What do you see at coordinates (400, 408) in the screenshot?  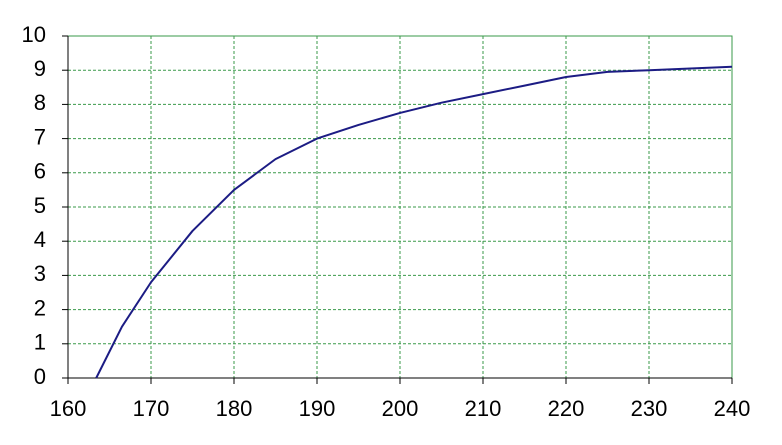 I see `x-tick-label: 200` at bounding box center [400, 408].